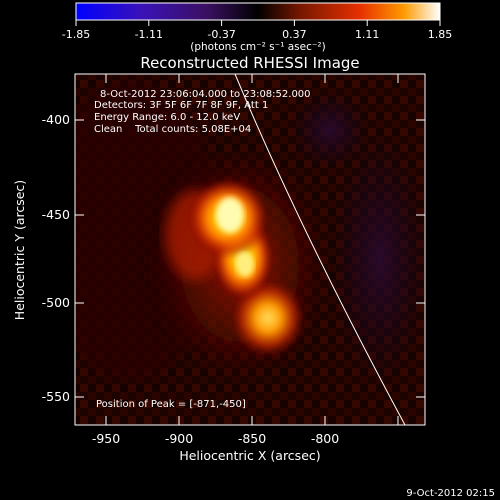  Describe the element at coordinates (294, 34) in the screenshot. I see `colorbar-tick-label: 0.37` at that location.